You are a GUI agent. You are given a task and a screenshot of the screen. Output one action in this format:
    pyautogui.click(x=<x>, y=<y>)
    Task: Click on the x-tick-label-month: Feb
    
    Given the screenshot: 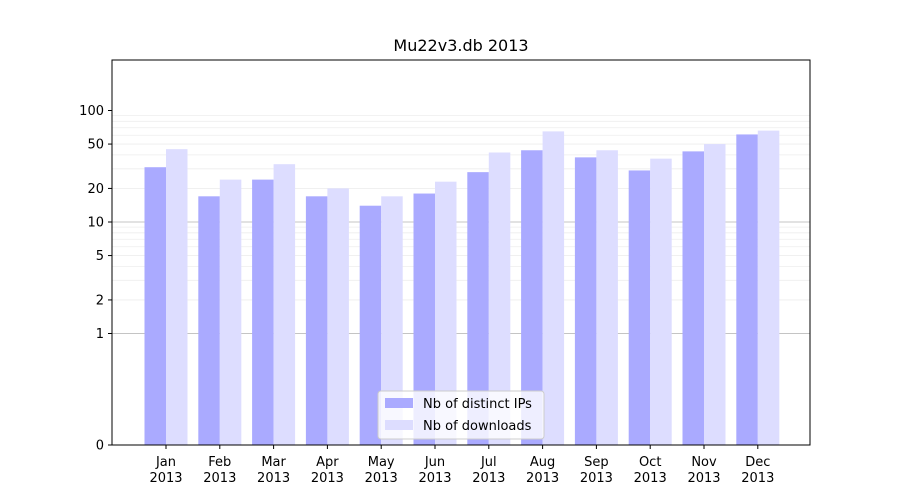 What is the action you would take?
    pyautogui.click(x=219, y=462)
    